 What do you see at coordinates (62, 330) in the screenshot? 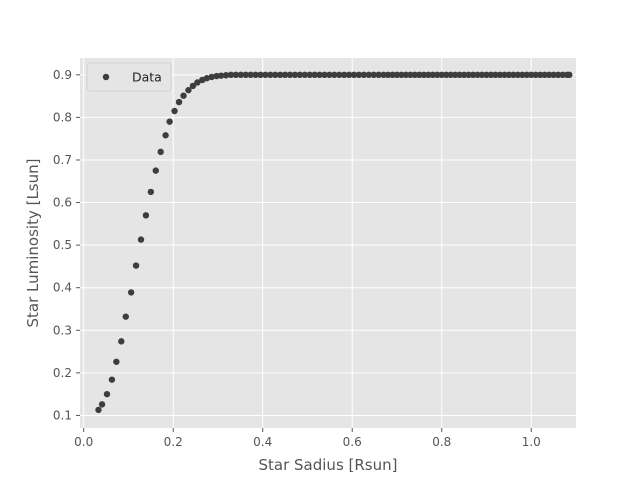
I see `y-tick-label: 0.3` at bounding box center [62, 330].